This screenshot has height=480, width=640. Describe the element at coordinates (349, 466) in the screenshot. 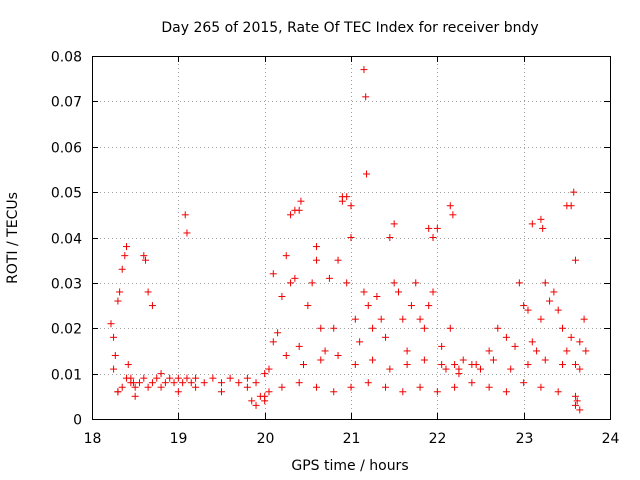

I see `x-axis-label: GPS time / hours` at that location.